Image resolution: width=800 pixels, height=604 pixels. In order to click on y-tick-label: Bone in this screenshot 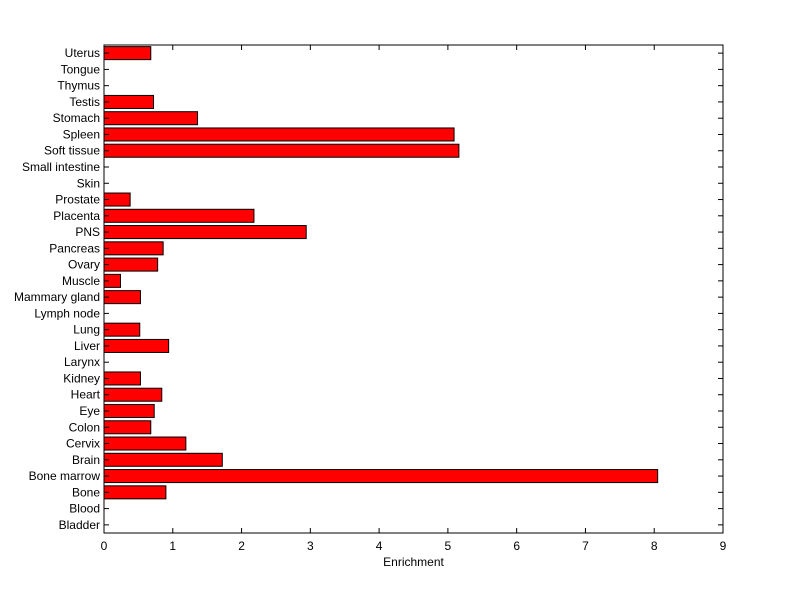, I will do `click(86, 492)`.